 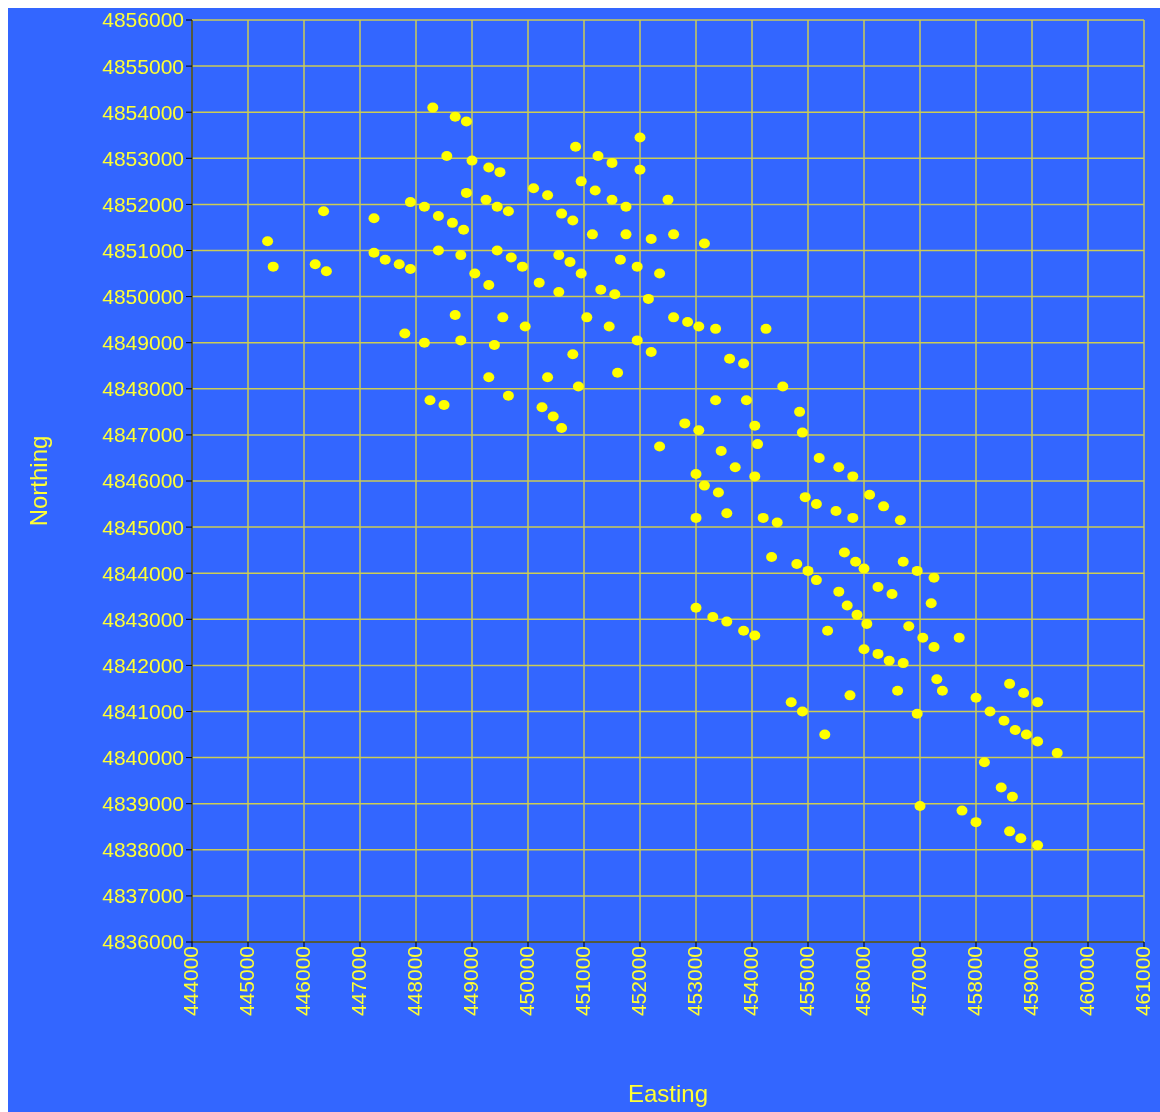 What do you see at coordinates (862, 981) in the screenshot?
I see `x-tick-label: 456000` at bounding box center [862, 981].